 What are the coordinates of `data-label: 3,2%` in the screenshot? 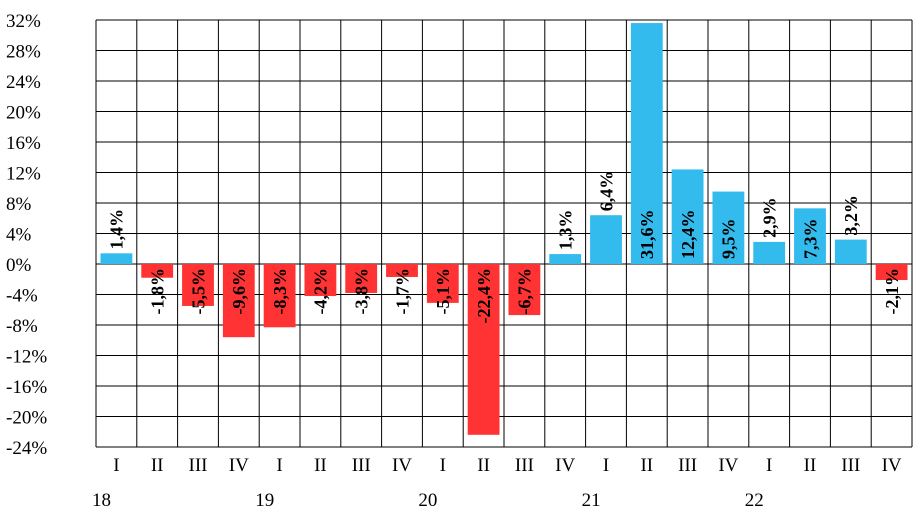 It's located at (851, 215).